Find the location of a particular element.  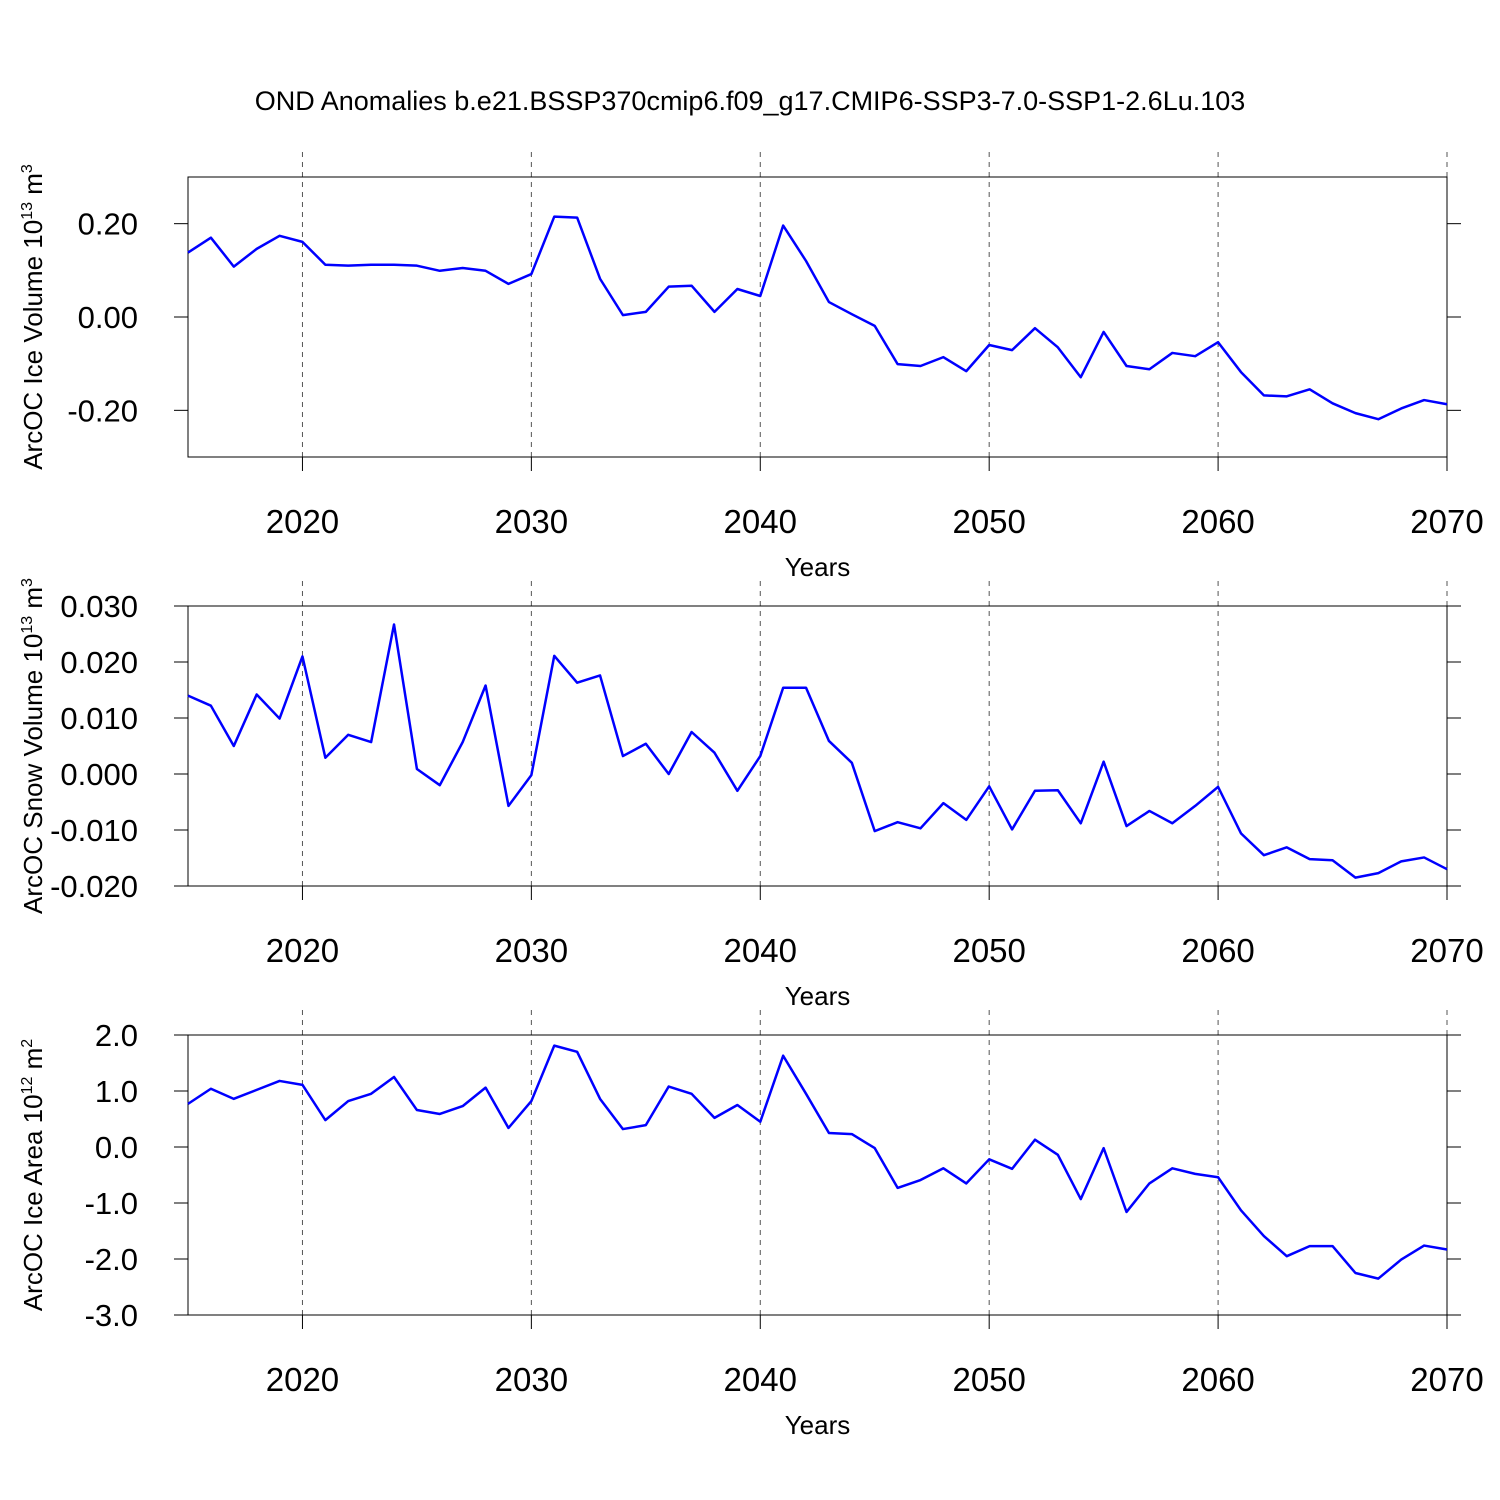

y-tick-label: 0.030 is located at coordinates (99, 606).